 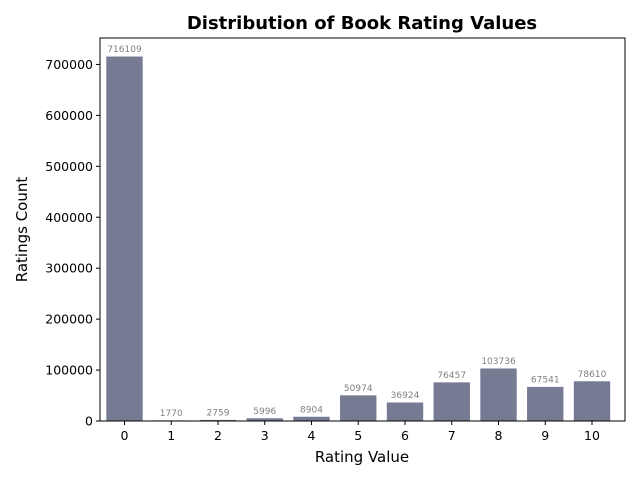 What do you see at coordinates (592, 375) in the screenshot?
I see `data-label: 78610` at bounding box center [592, 375].